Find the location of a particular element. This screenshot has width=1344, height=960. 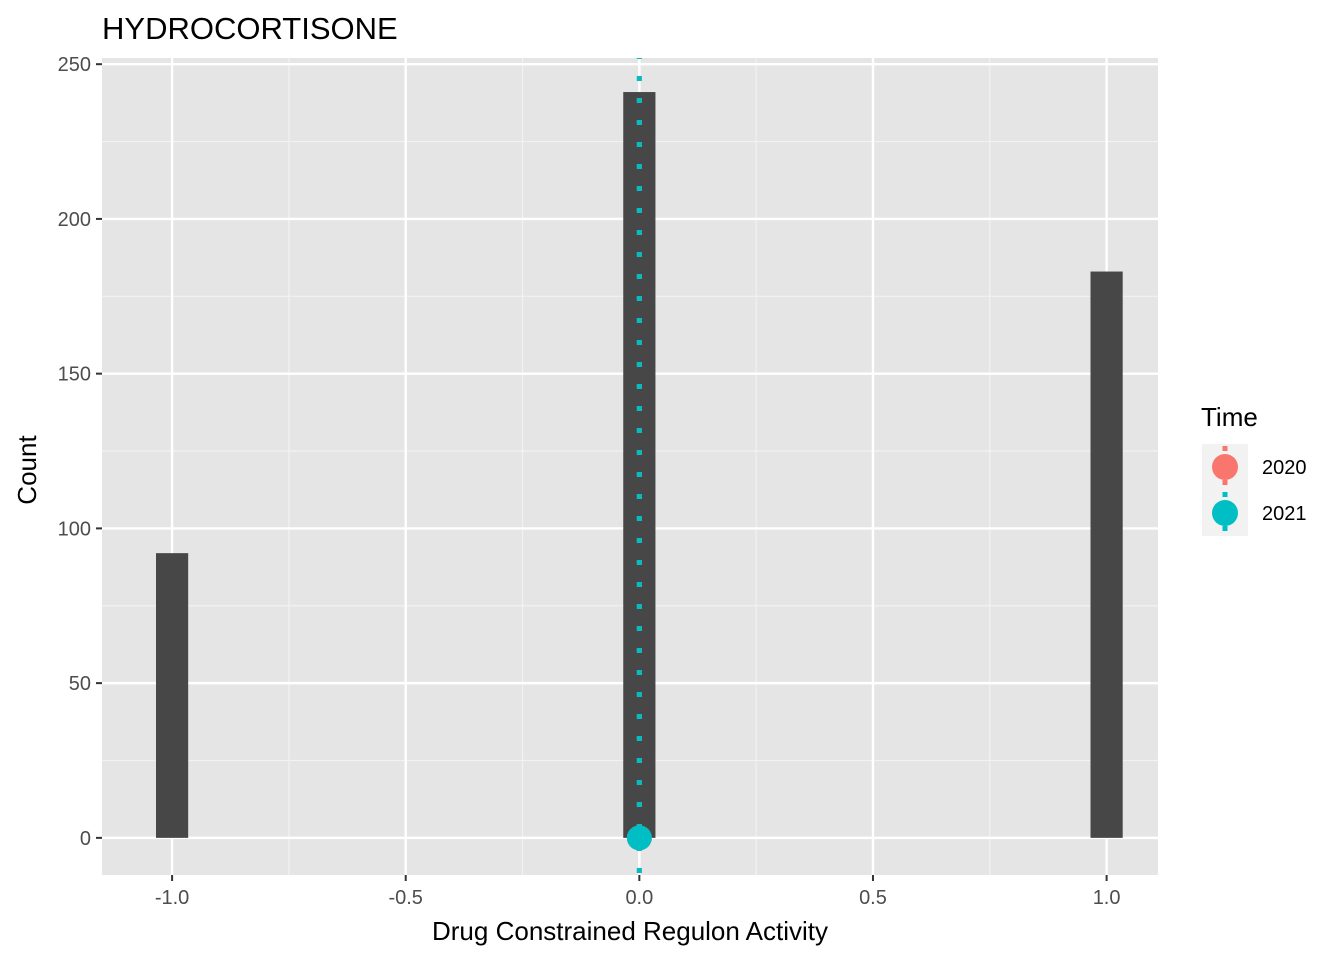

point-2021 is located at coordinates (639, 838).